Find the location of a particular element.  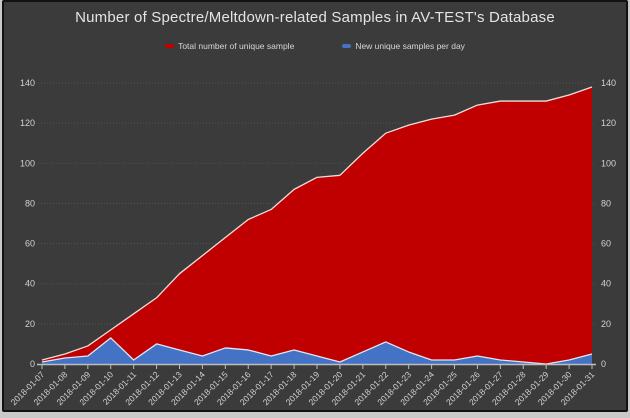

legend-color-total-icon is located at coordinates (170, 46).